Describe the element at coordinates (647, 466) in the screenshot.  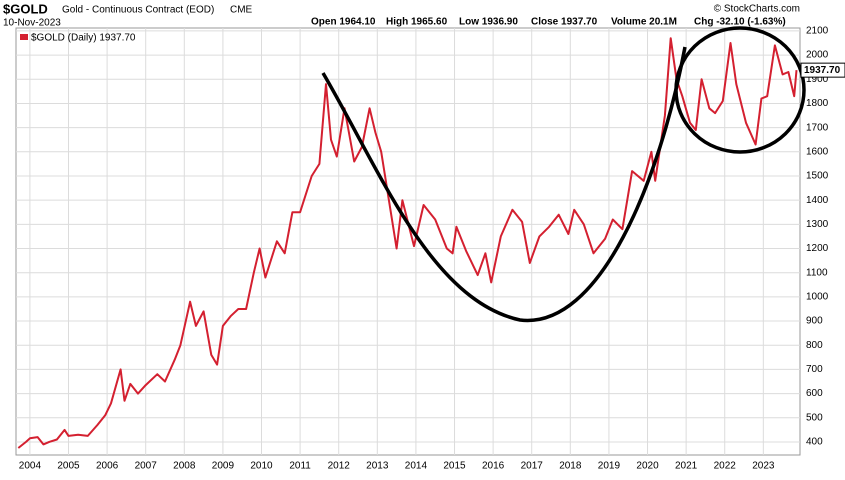
I see `x-tick-label: 2020` at that location.